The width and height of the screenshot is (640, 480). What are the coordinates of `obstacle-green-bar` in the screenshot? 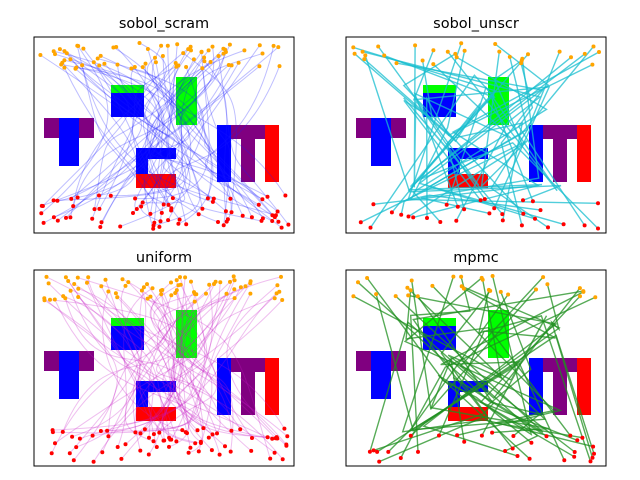 It's located at (186, 101).